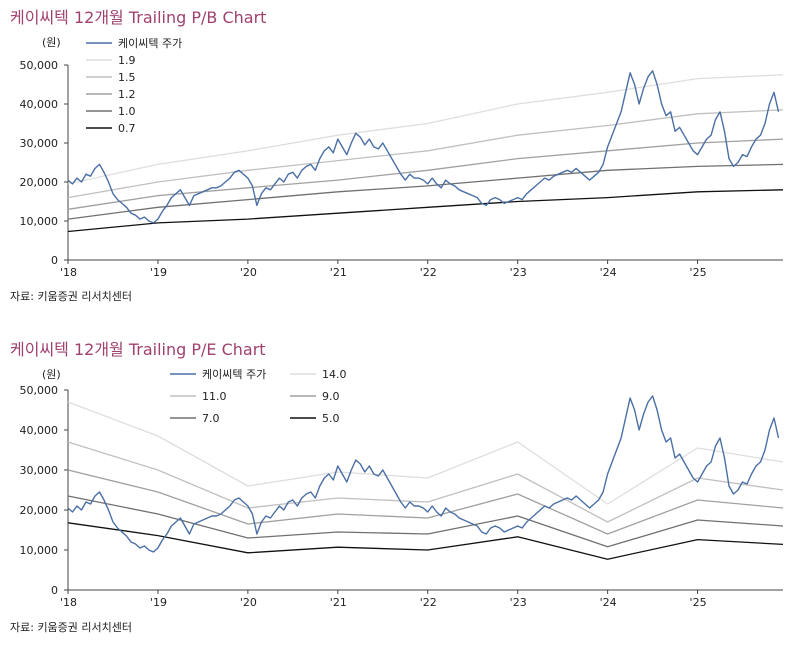 This screenshot has height=652, width=800. What do you see at coordinates (127, 94) in the screenshot?
I see `legend-label: 1.2` at bounding box center [127, 94].